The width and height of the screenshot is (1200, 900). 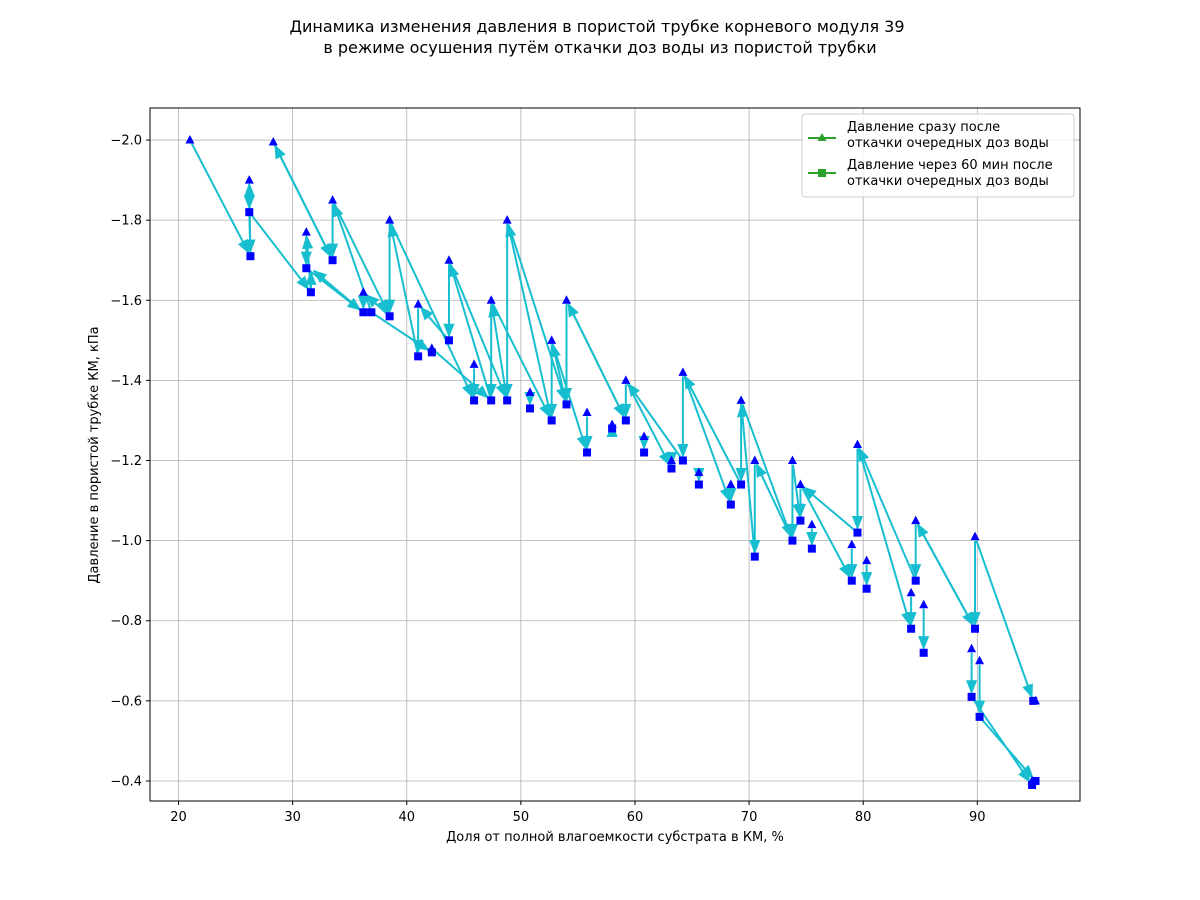 I want to click on y-axis-label: Давление в пористой трубке КМ, кПа, so click(x=94, y=454).